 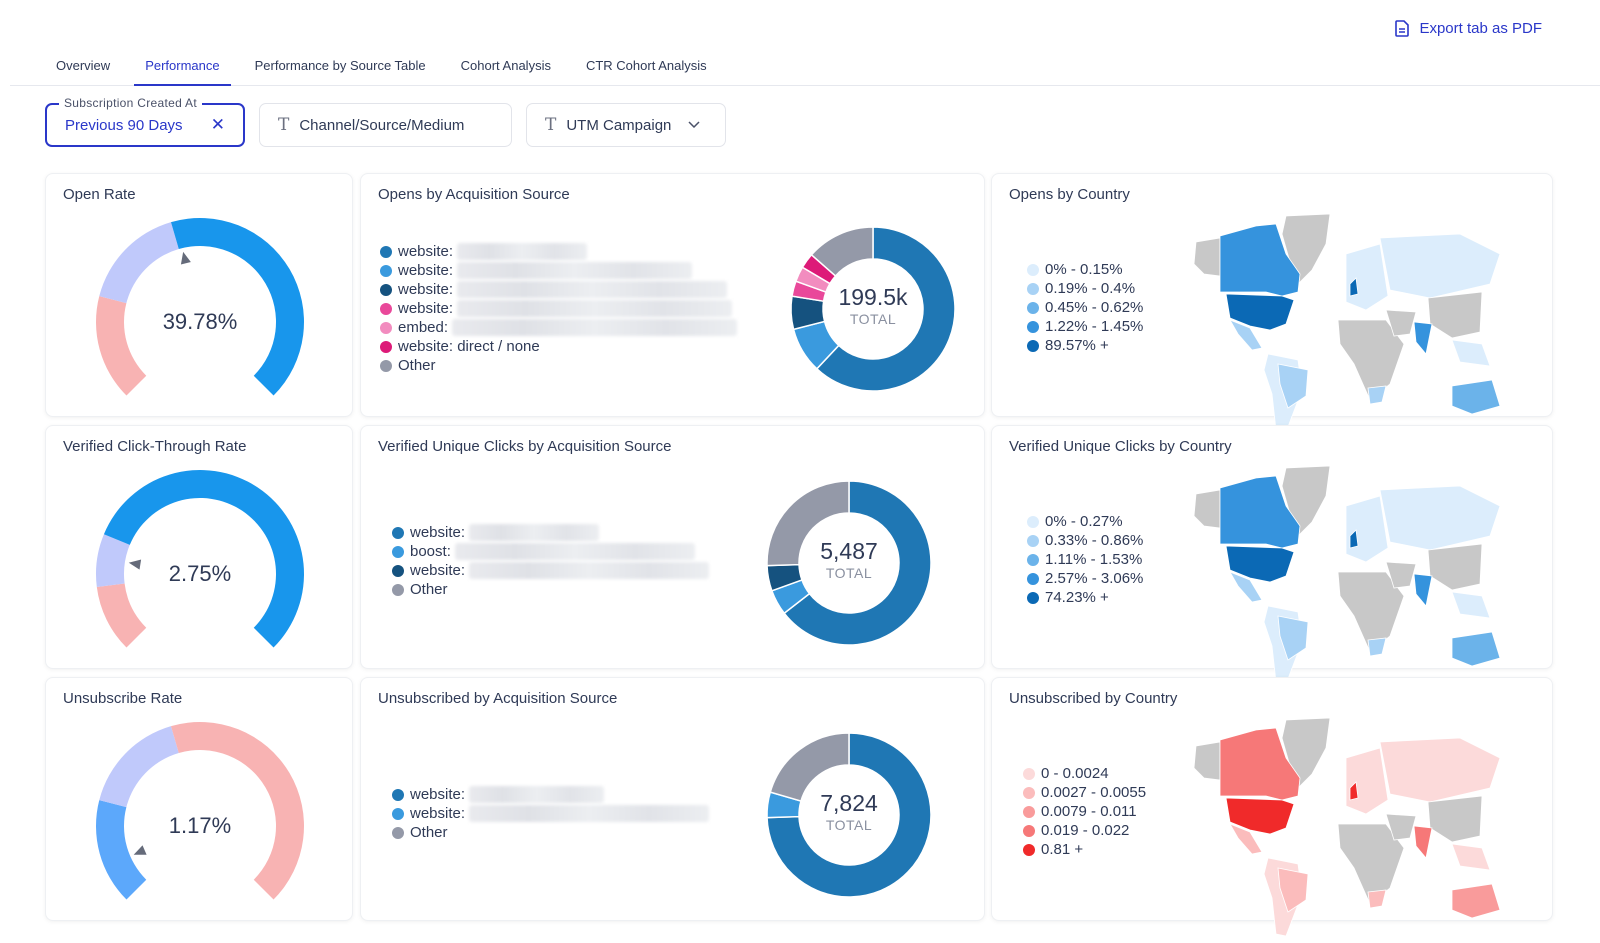 What do you see at coordinates (1085, 559) in the screenshot?
I see `legend-item: 1.11% - 1.53%` at bounding box center [1085, 559].